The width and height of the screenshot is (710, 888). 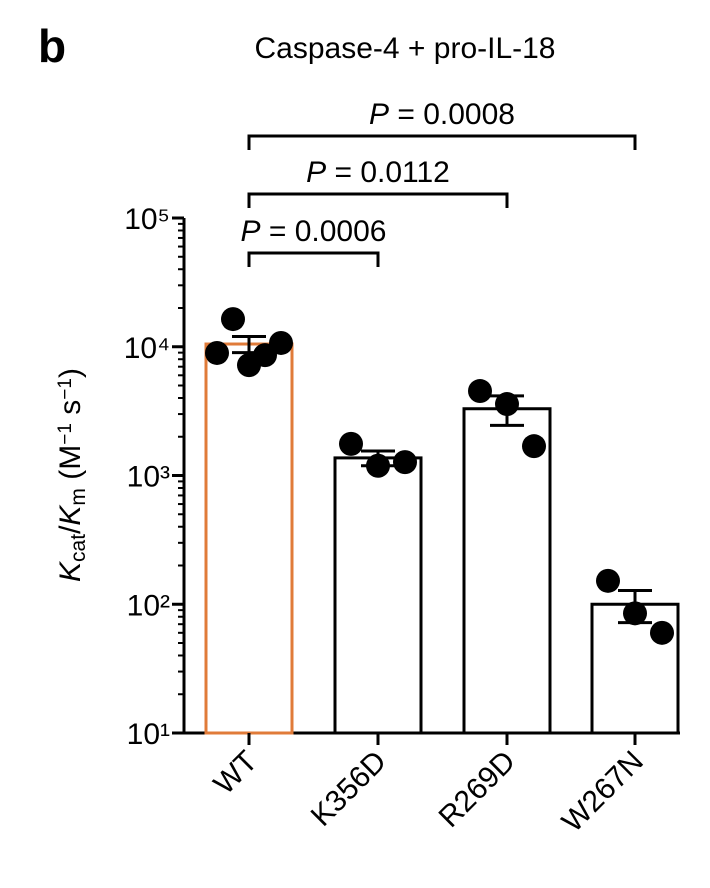 I want to click on y-label-part: ), so click(x=70, y=373).